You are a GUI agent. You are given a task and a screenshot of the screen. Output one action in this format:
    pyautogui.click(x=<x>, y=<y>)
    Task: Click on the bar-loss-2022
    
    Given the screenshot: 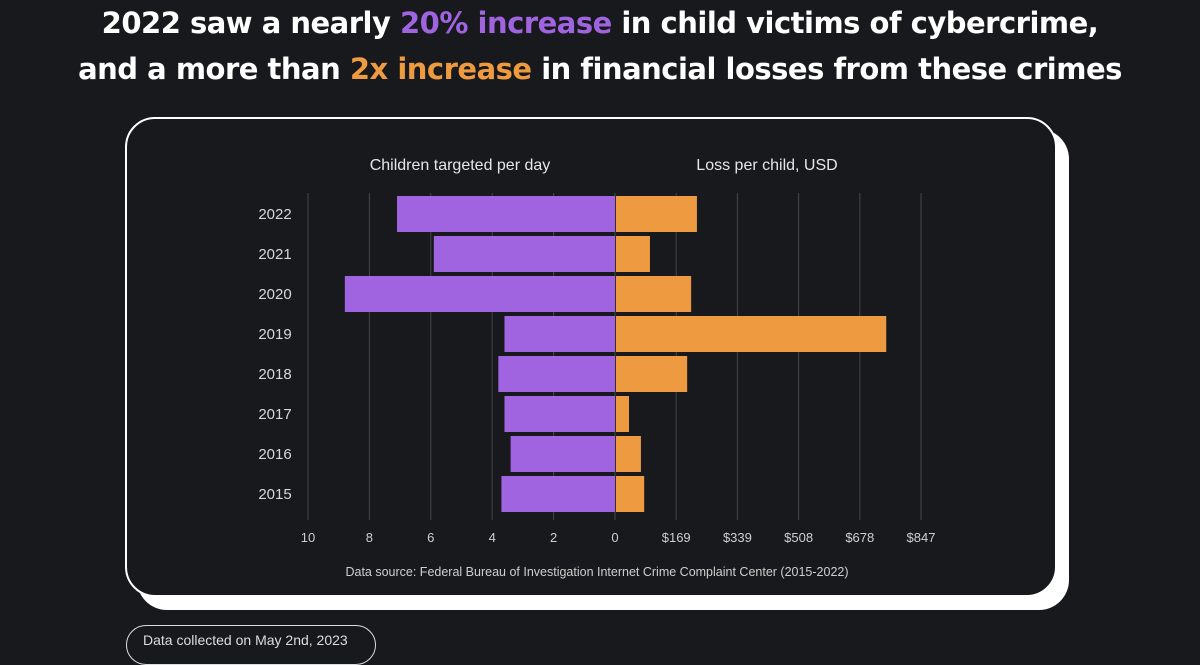 What is the action you would take?
    pyautogui.click(x=656, y=214)
    